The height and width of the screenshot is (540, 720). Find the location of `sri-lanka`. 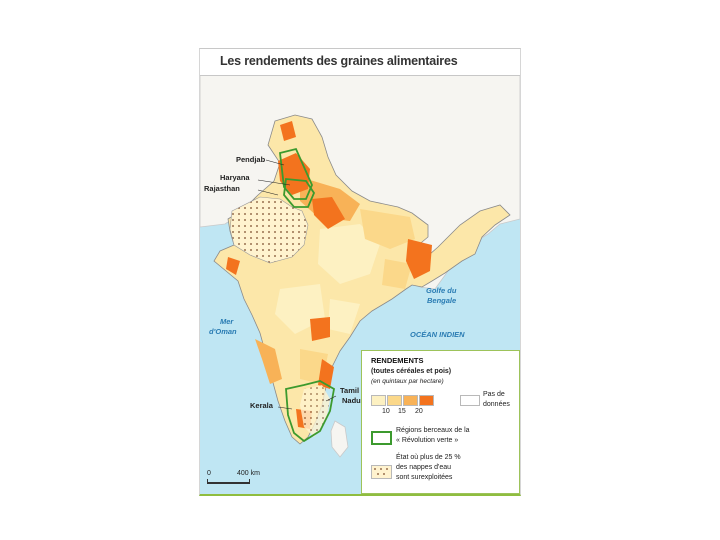

sri-lanka is located at coordinates (339, 439).